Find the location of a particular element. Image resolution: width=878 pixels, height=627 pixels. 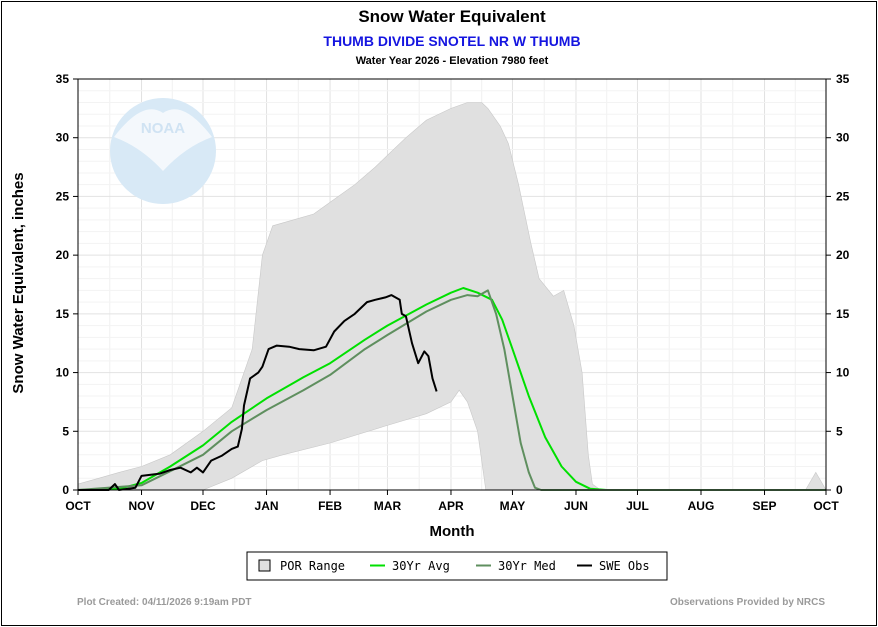

legend: POR Range 30Yr Avg 30Yr Med SWE Obs is located at coordinates (457, 566).